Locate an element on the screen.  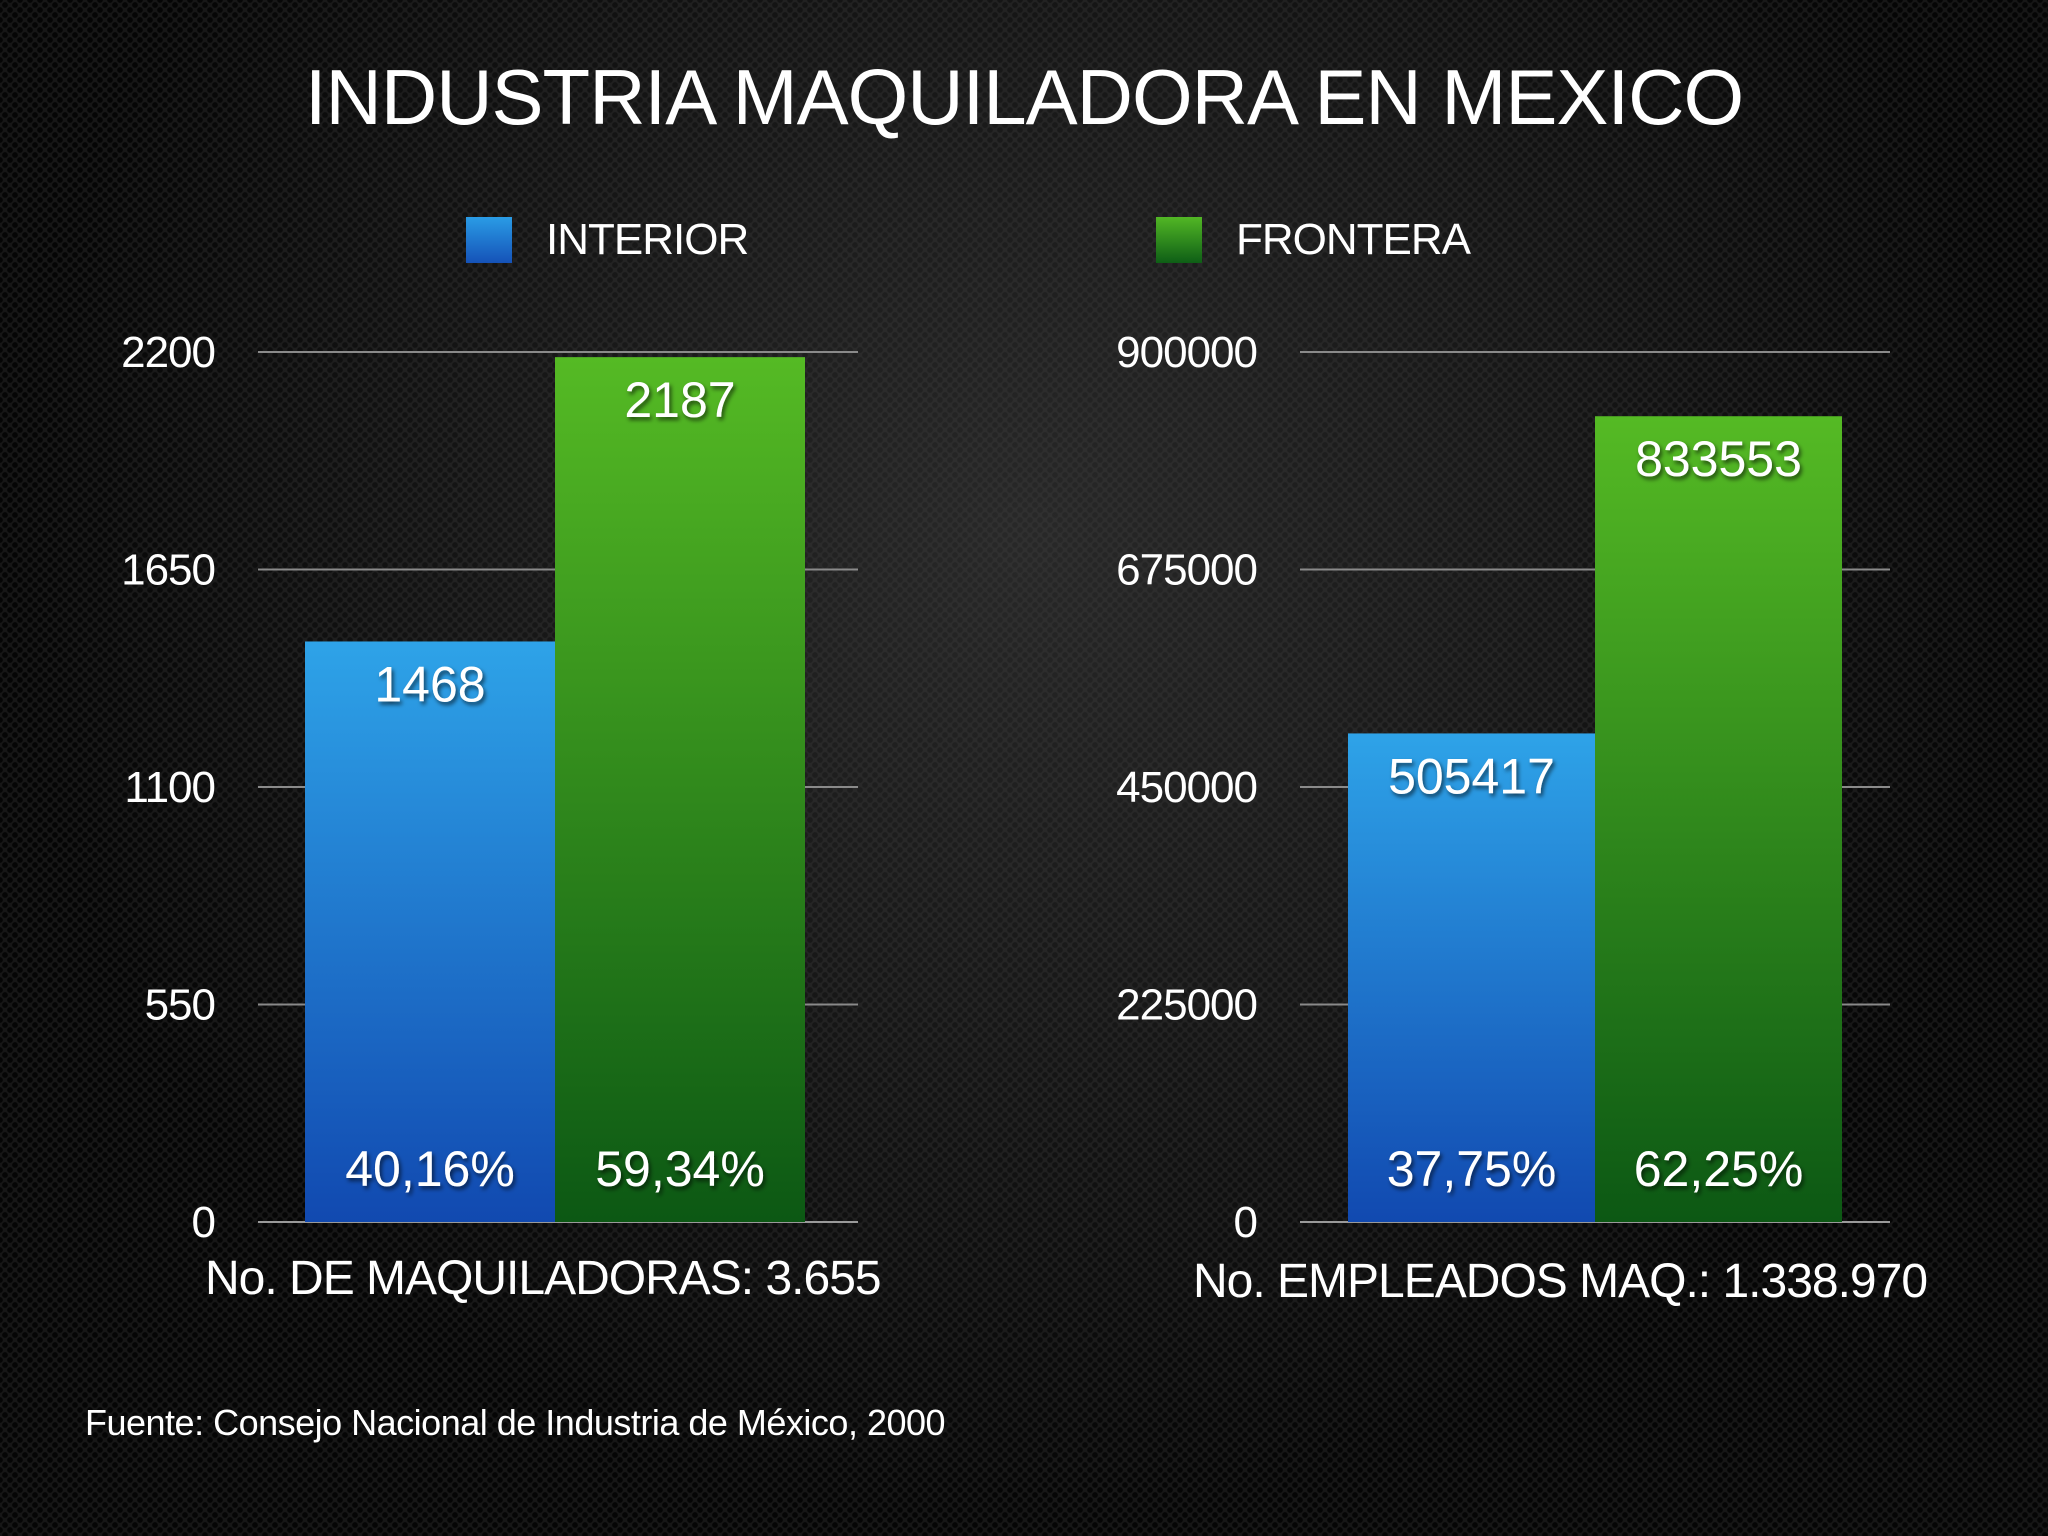
value-label-maquiladoras-frontera: 2187 is located at coordinates (679, 400).